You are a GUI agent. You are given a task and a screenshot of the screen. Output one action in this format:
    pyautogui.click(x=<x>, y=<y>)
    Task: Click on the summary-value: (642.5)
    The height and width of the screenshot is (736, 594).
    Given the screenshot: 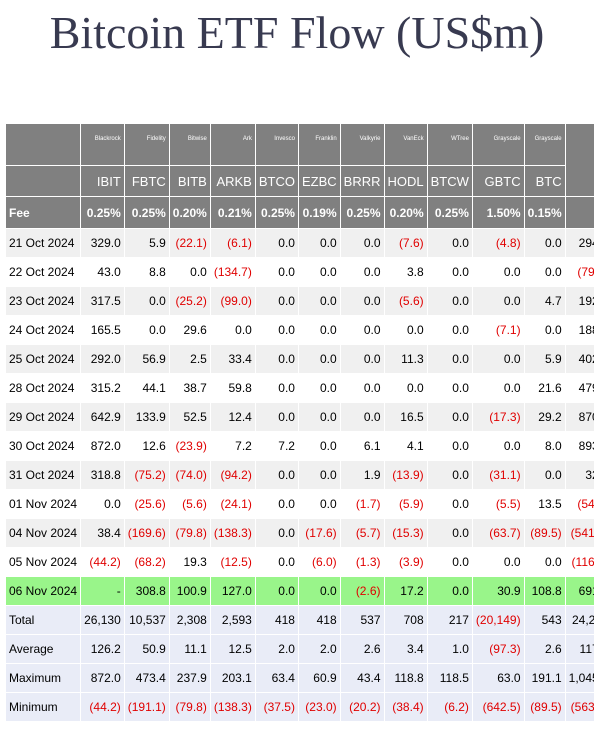 What is the action you would take?
    pyautogui.click(x=498, y=707)
    